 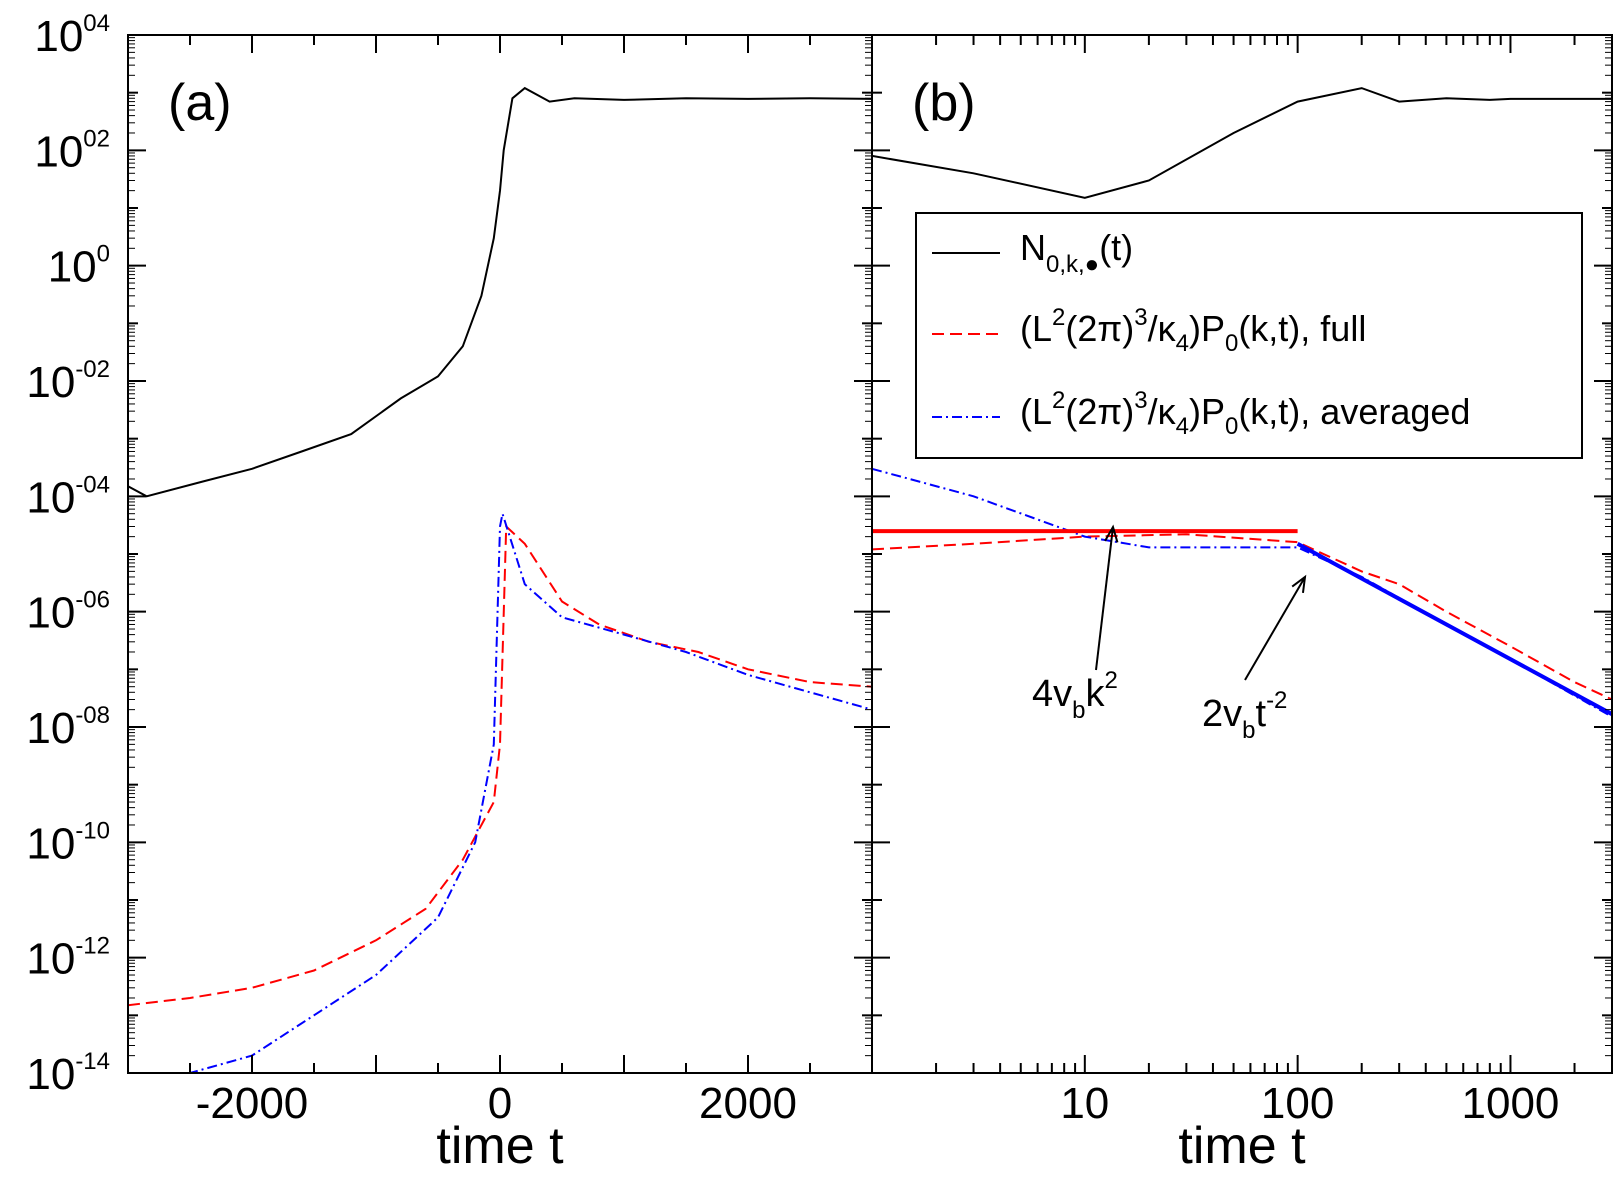 I want to click on panel-a-label: (a), so click(x=200, y=103).